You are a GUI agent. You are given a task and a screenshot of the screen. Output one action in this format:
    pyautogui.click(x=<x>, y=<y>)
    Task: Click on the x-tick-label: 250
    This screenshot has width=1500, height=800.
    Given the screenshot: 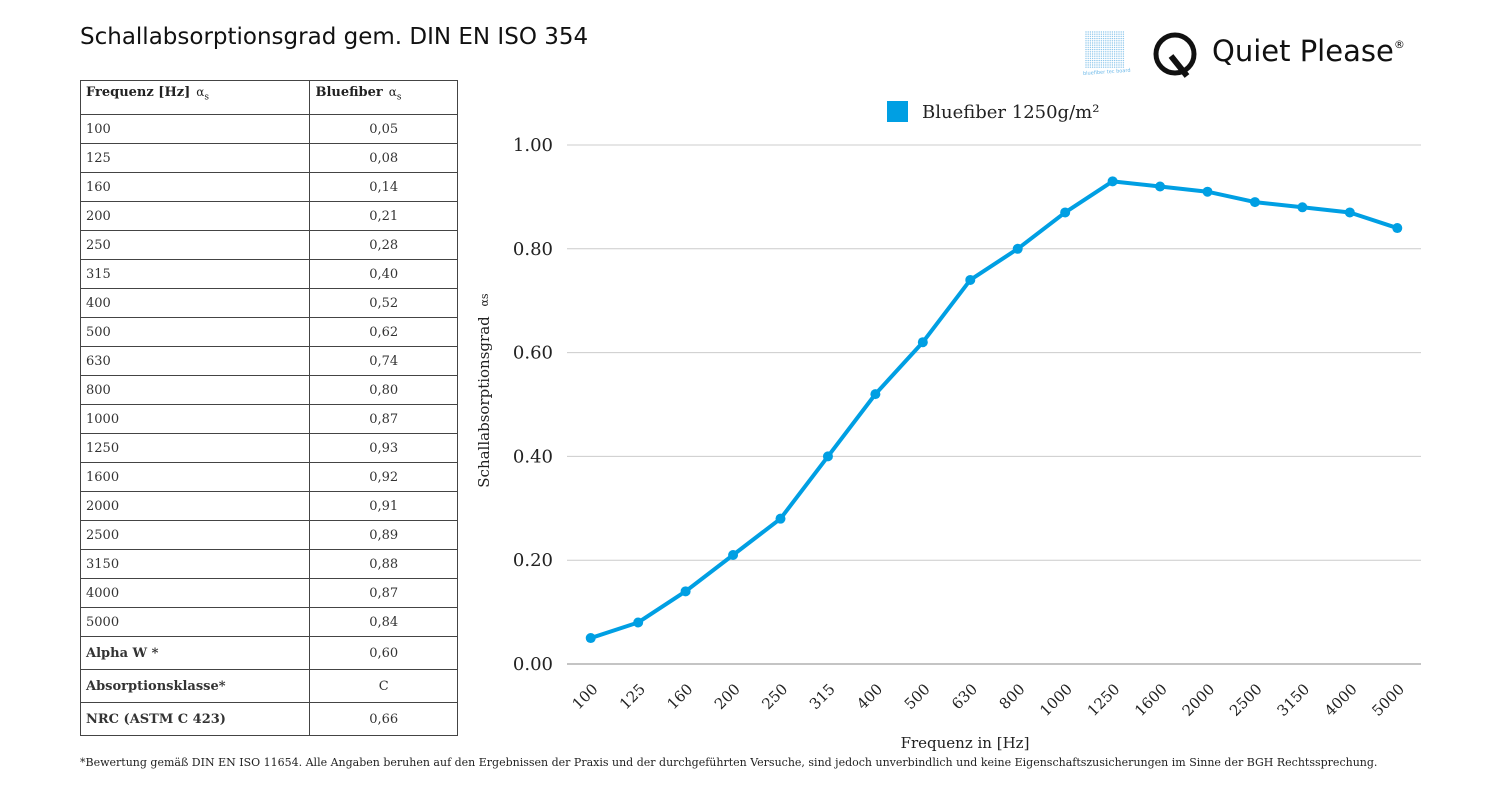 What is the action you would take?
    pyautogui.click(x=774, y=696)
    